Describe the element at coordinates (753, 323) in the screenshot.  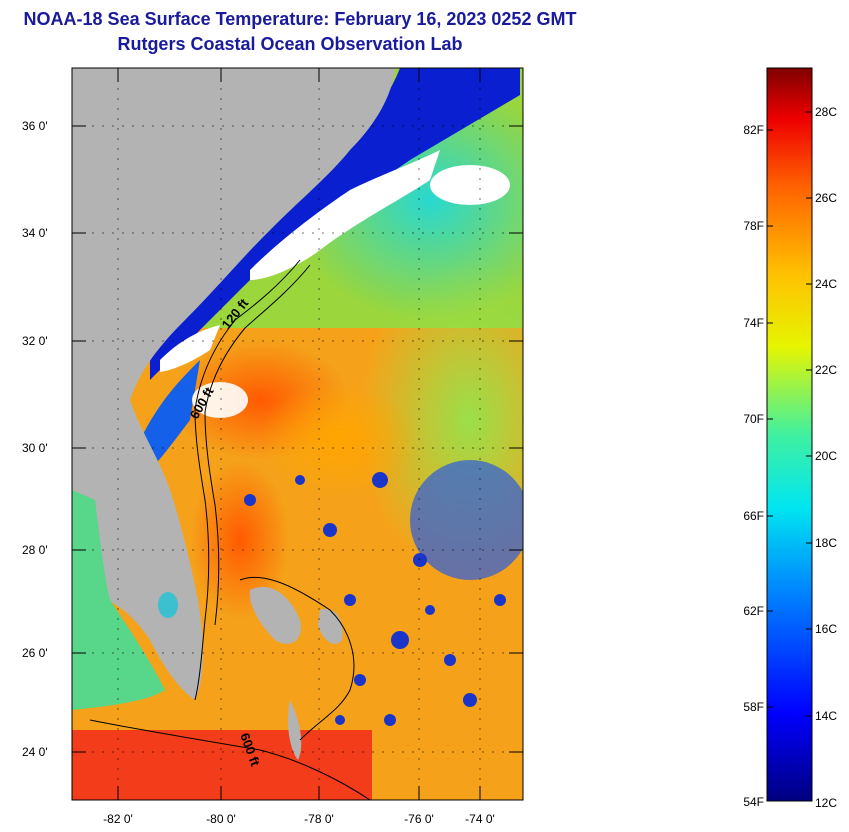
I see `colorbar-label-74f: 74F` at that location.